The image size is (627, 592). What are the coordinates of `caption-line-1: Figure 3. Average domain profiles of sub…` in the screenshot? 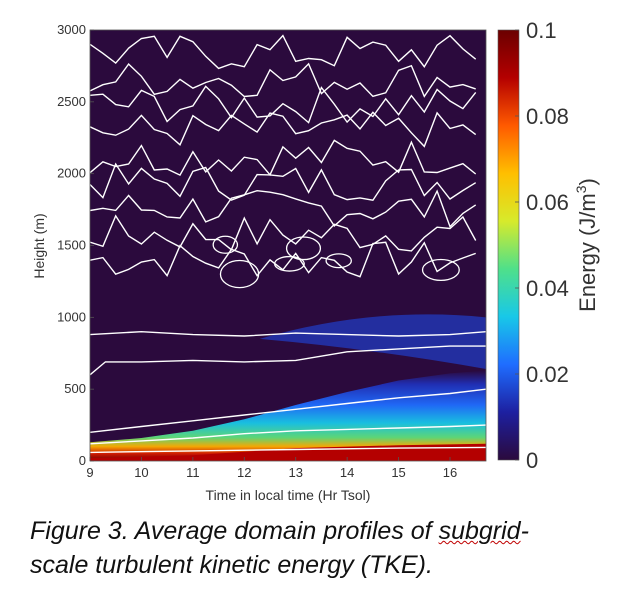 It's located at (325, 531).